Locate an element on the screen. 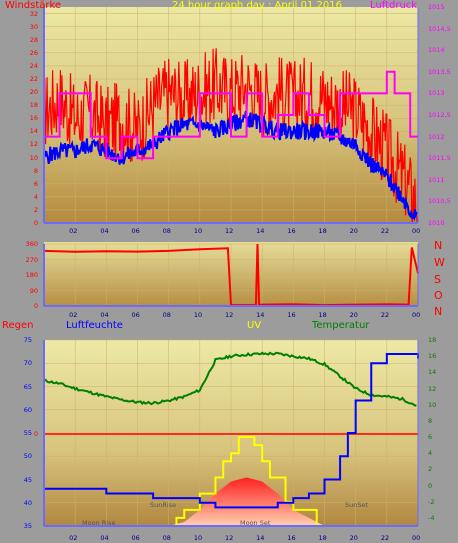  direction-x-tick-label: 14 is located at coordinates (260, 315).